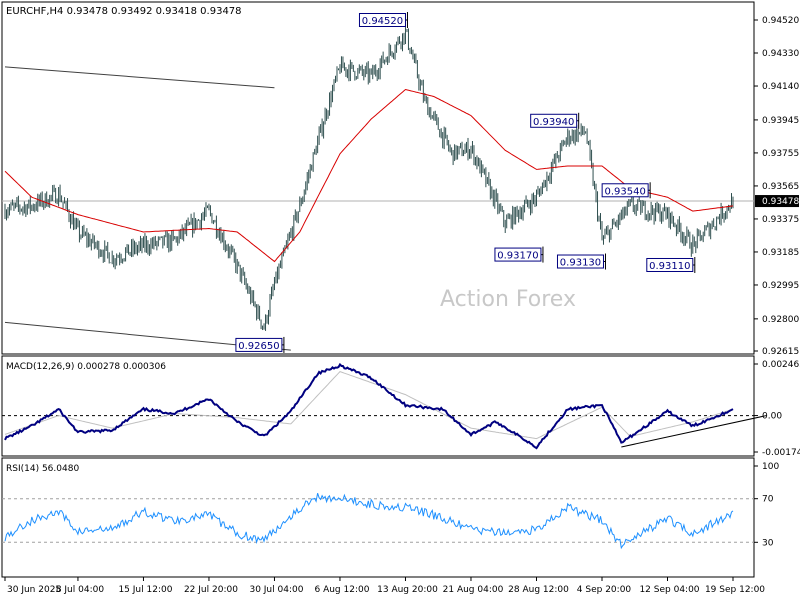 This screenshot has width=800, height=604. Describe the element at coordinates (781, 453) in the screenshot. I see `macd-tick-label: -0.00174` at that location.